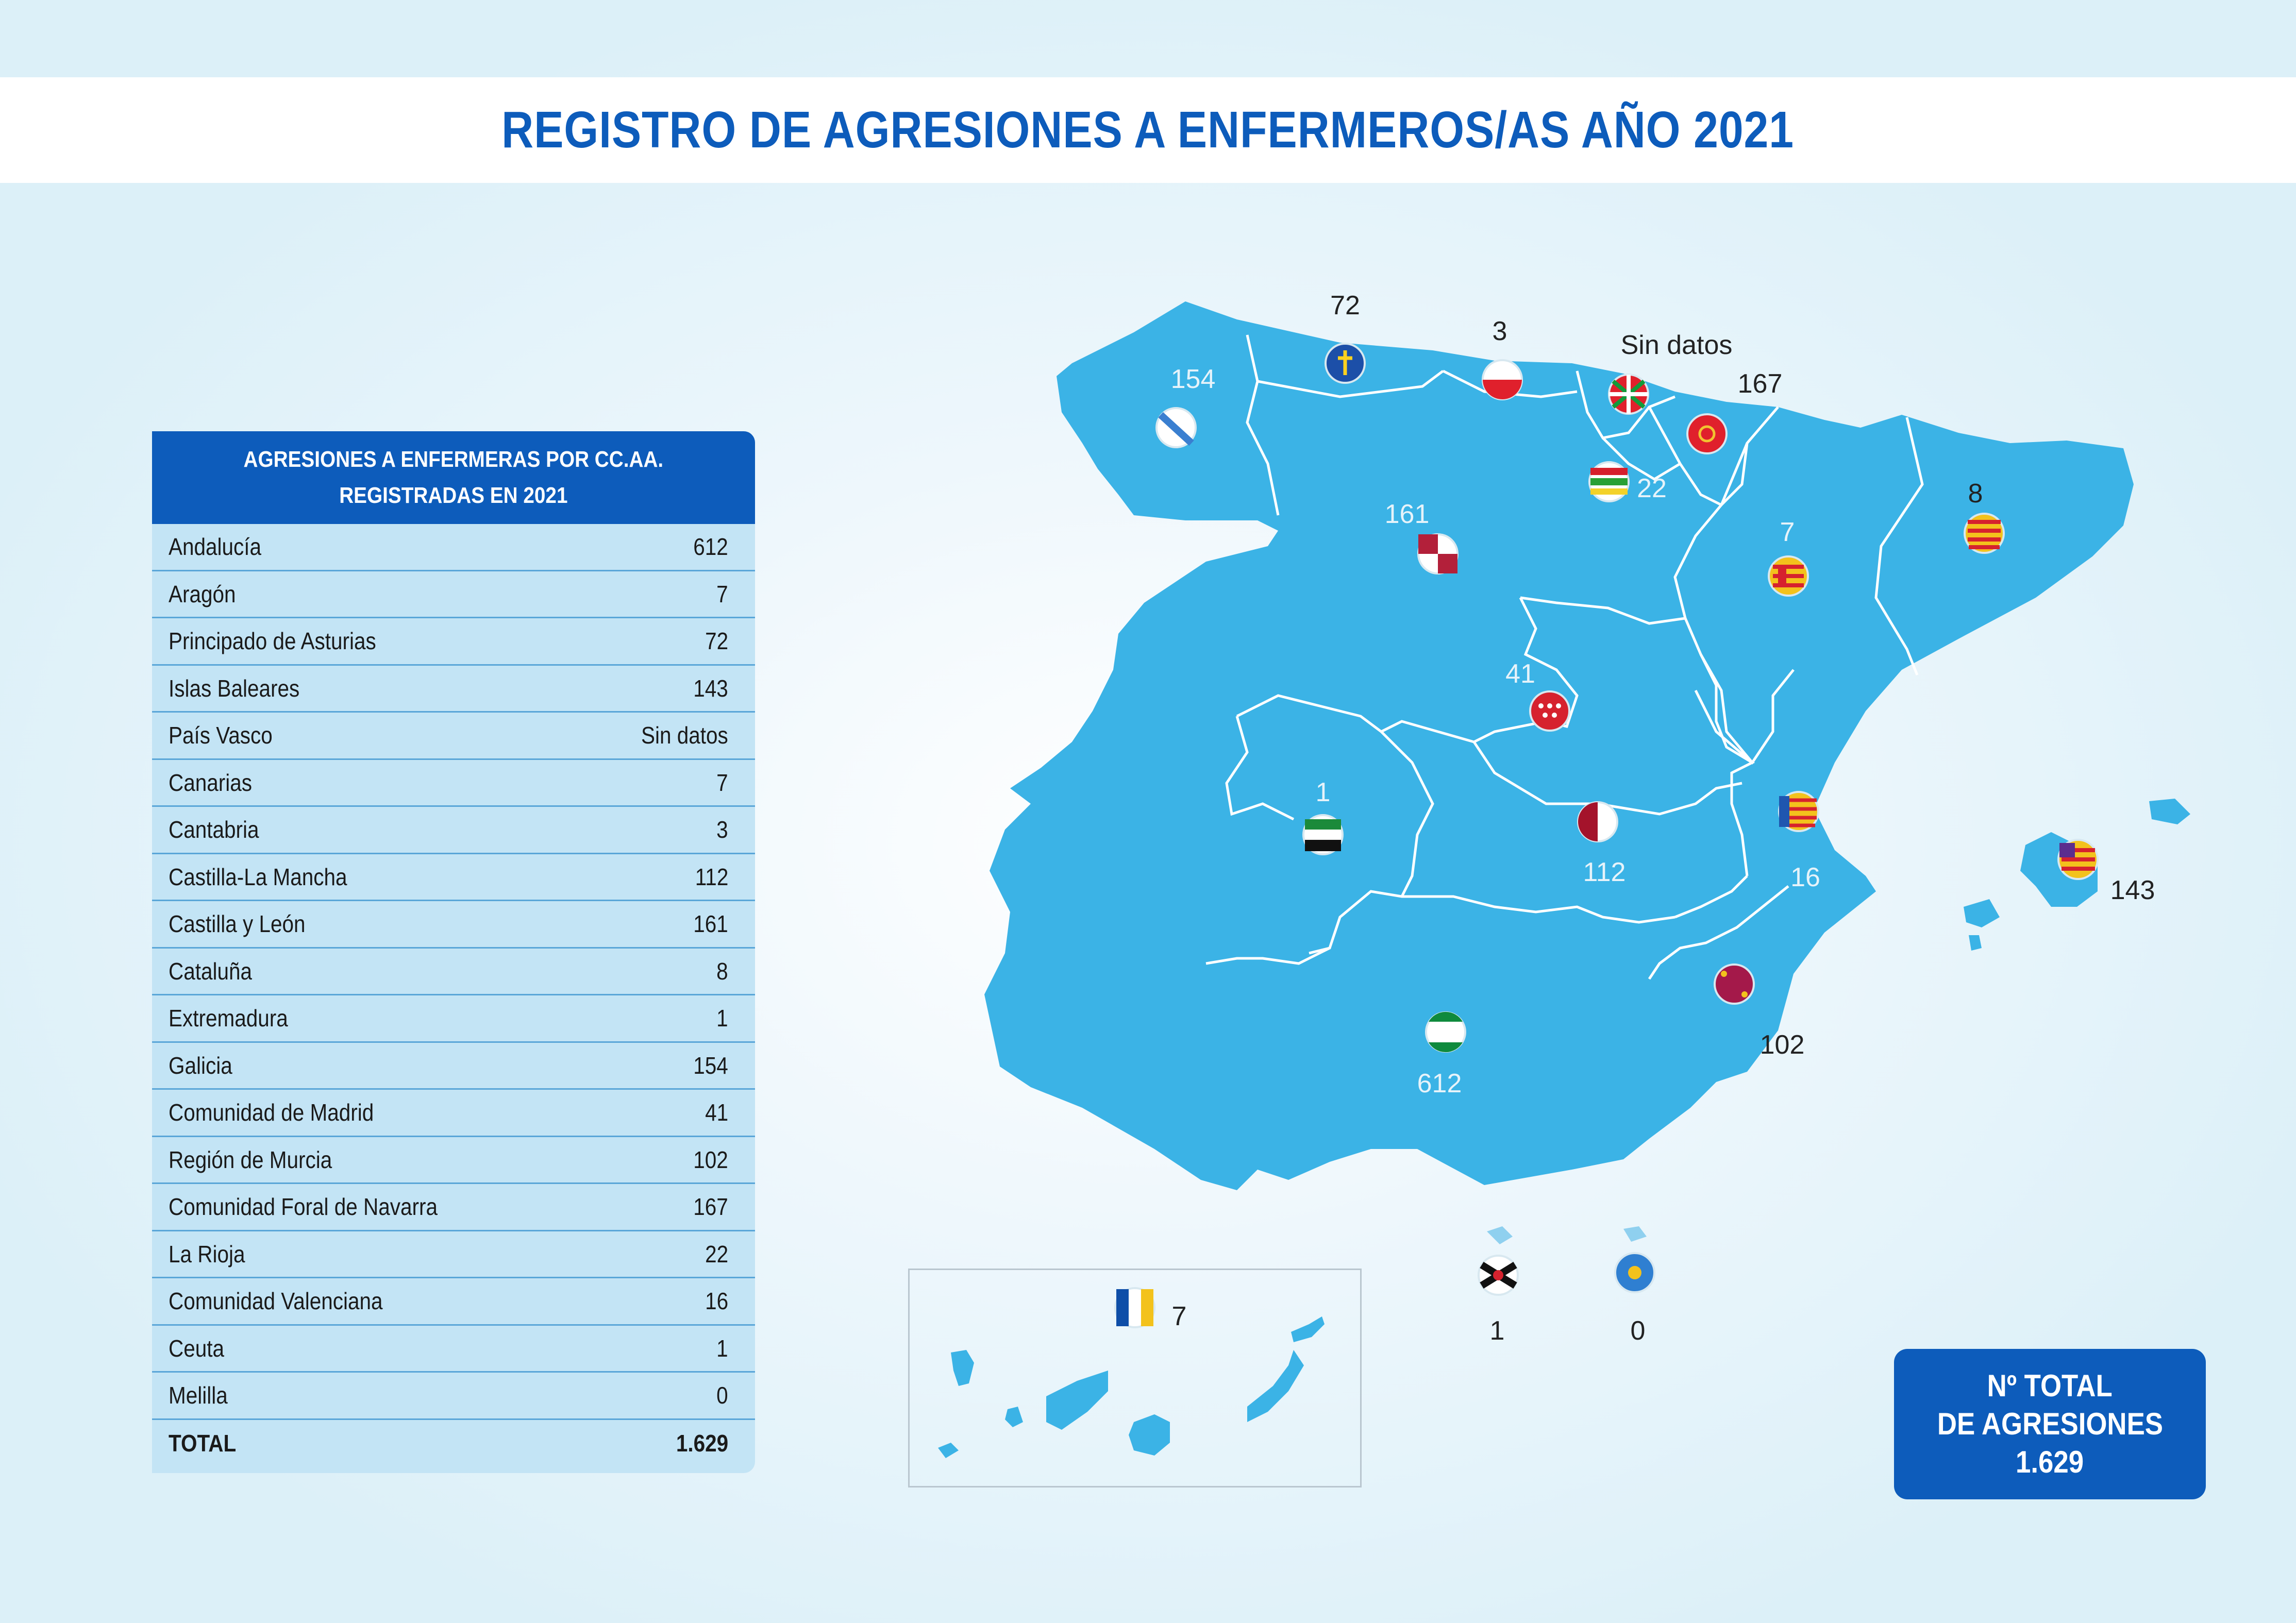 This screenshot has height=1623, width=2296. Describe the element at coordinates (258, 876) in the screenshot. I see `row-name: Castilla-La Mancha` at that location.